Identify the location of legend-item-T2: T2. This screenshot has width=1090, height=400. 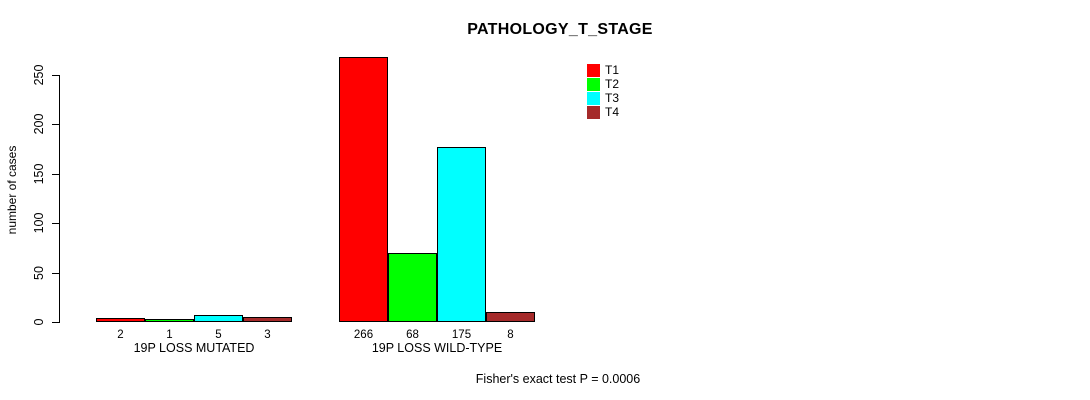
(603, 84).